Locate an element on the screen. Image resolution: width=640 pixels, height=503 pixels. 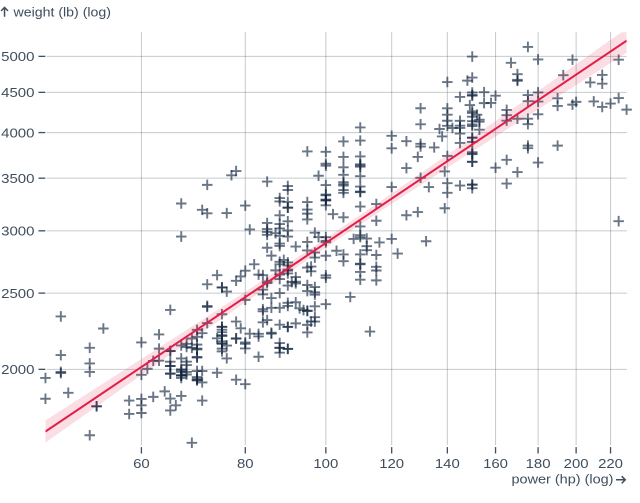
svg-text: 100 is located at coordinates (325, 463).